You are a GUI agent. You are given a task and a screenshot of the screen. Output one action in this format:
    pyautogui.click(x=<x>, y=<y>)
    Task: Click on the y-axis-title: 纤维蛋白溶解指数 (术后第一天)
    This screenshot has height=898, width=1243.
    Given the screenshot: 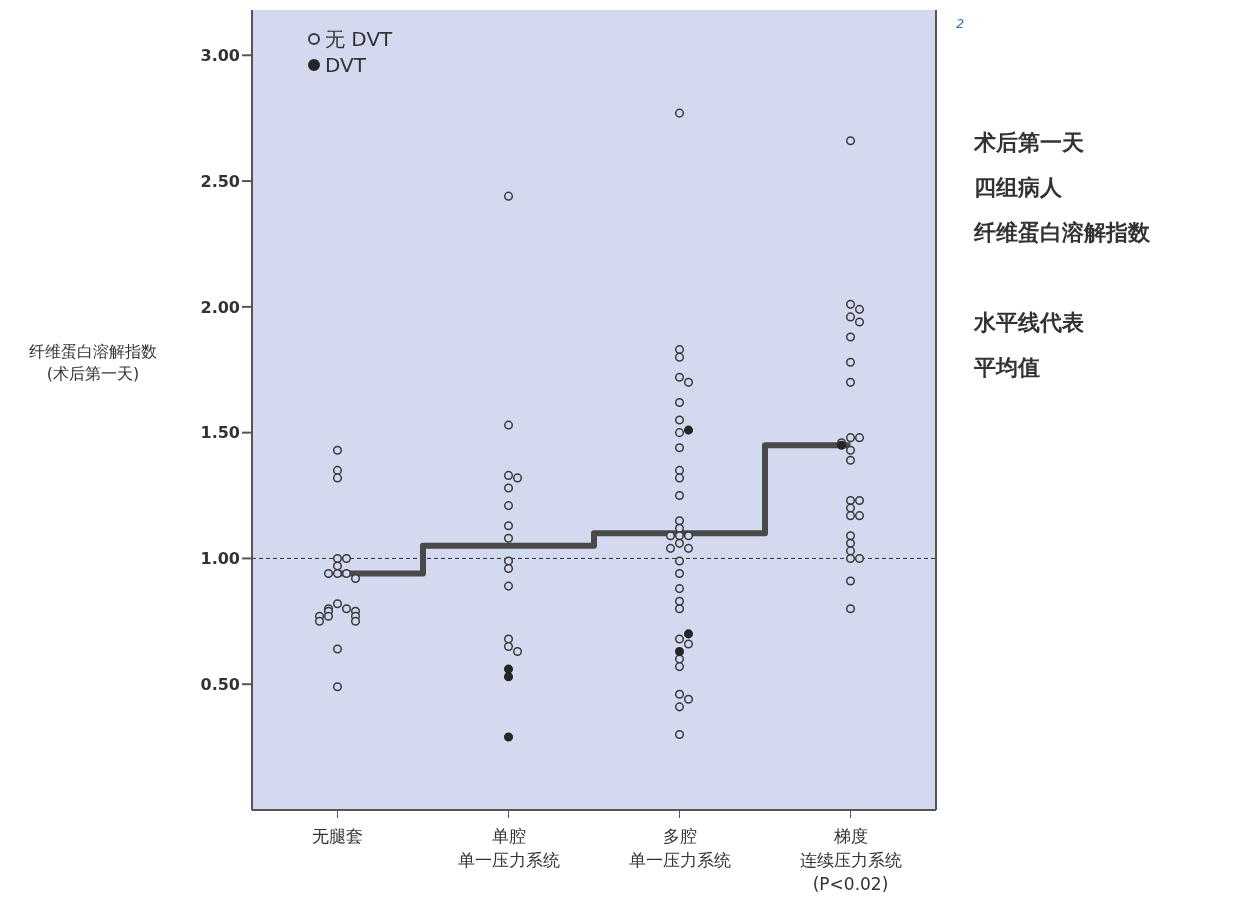 What is the action you would take?
    pyautogui.click(x=93, y=363)
    